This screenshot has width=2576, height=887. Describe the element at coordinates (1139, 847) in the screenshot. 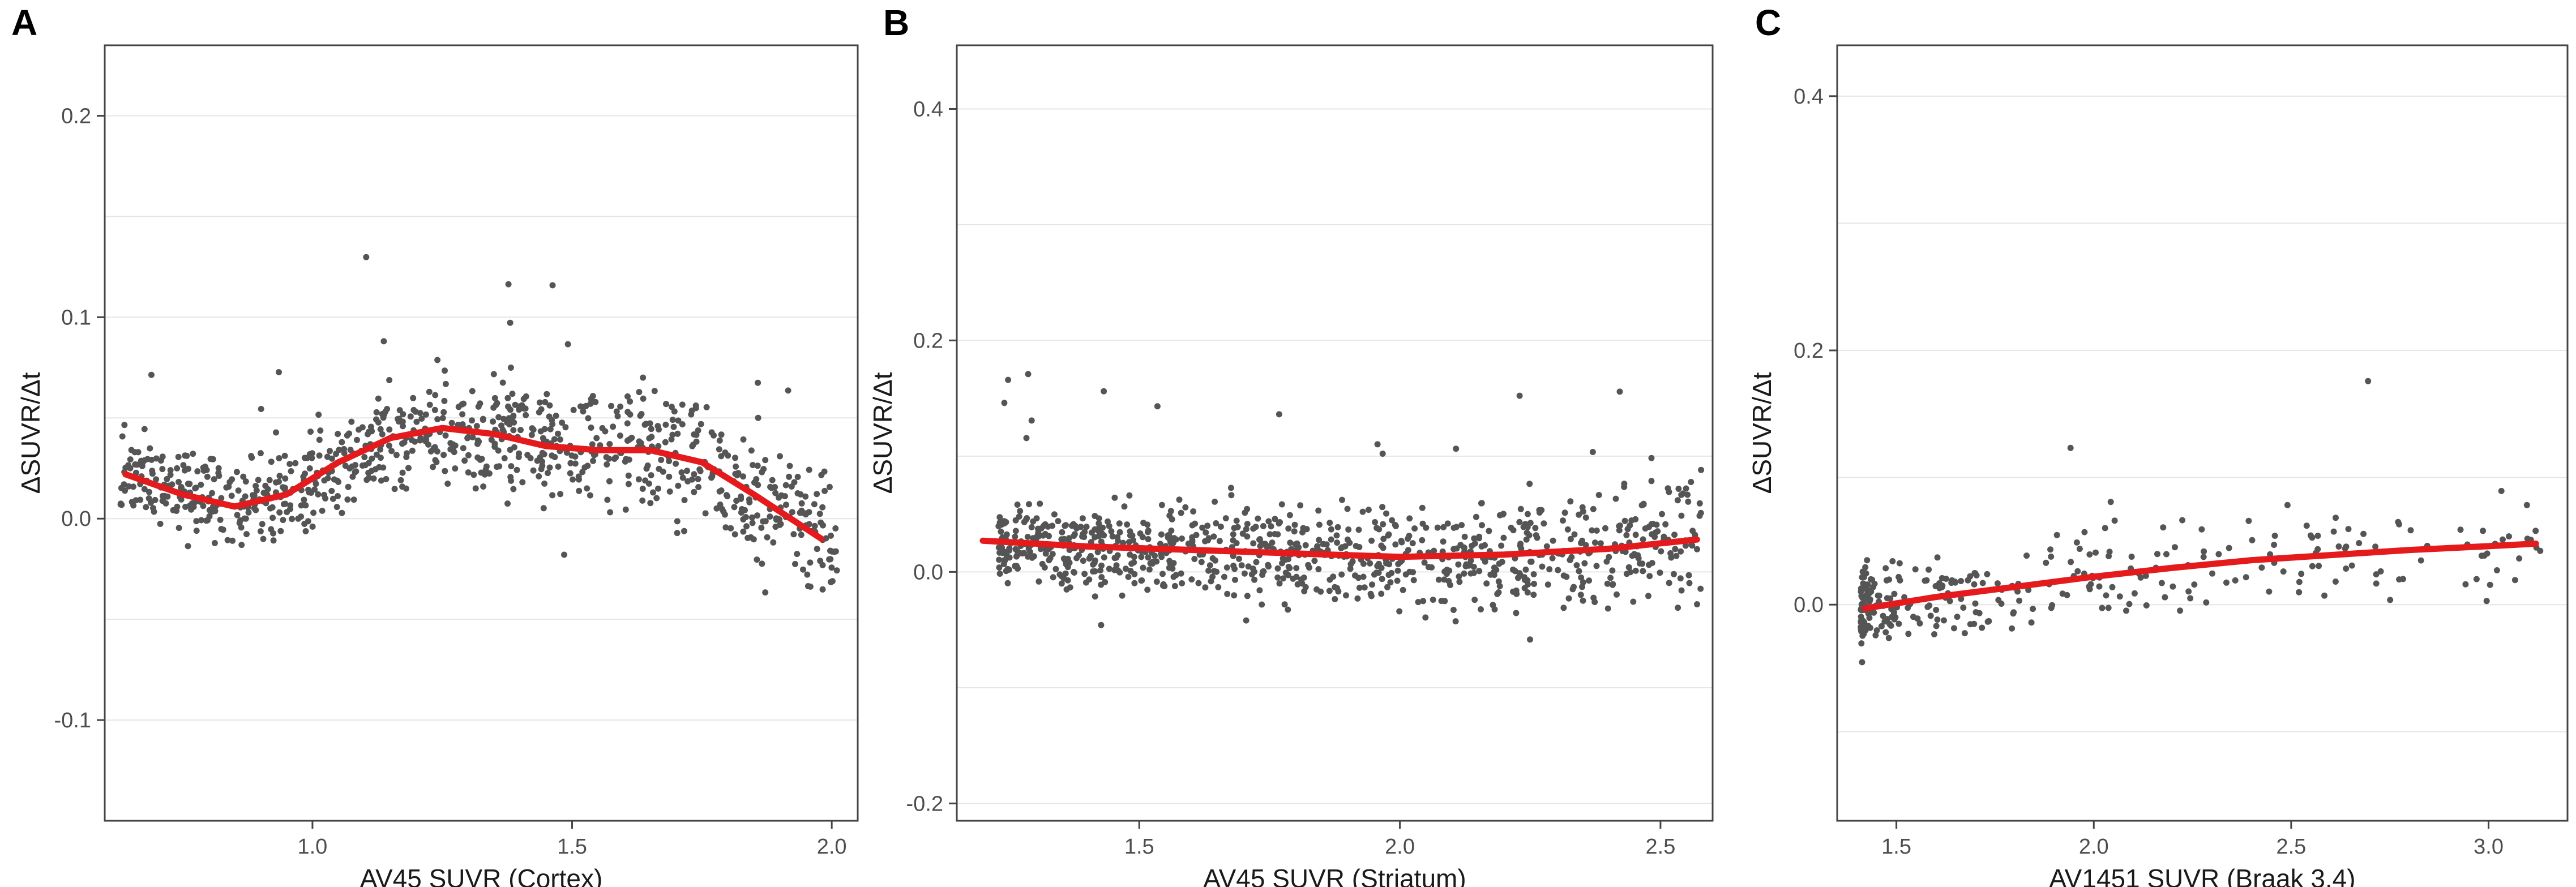

I see `x-tick-label: 1.5` at that location.